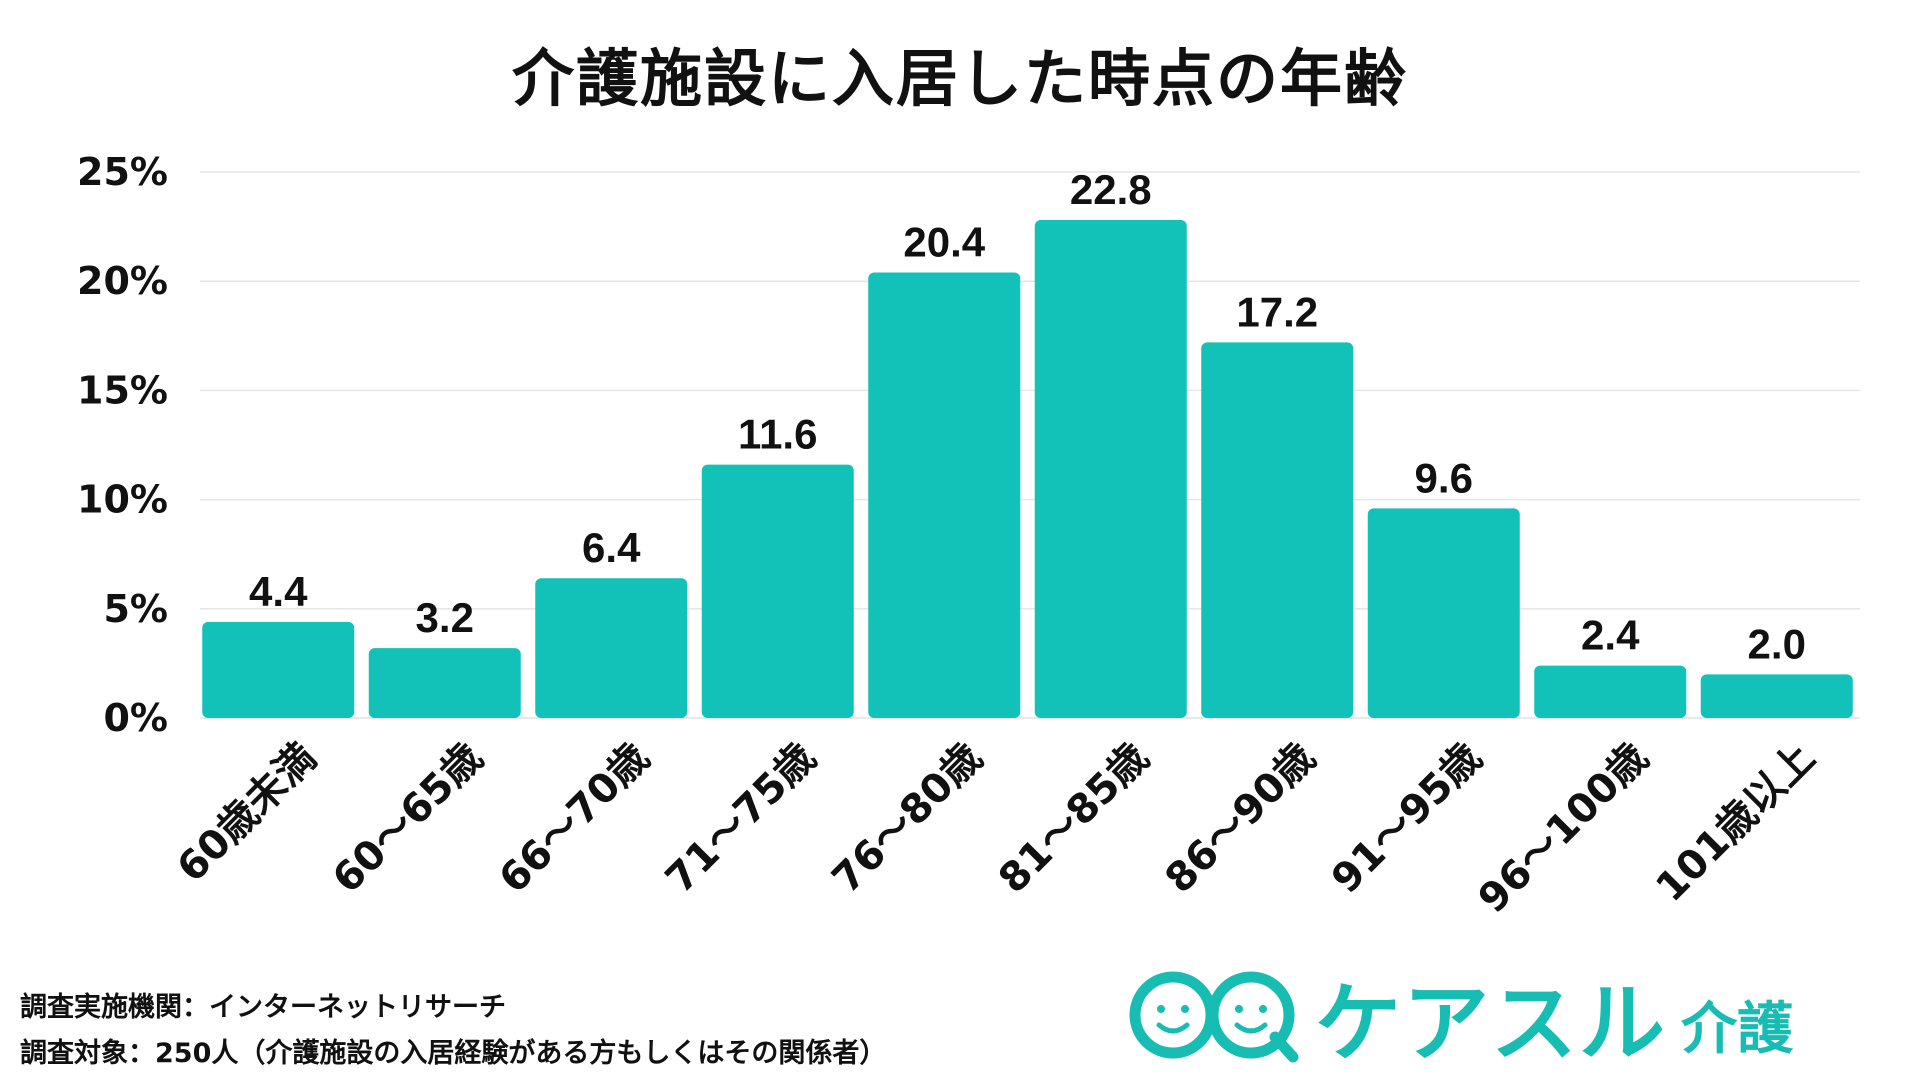 This screenshot has width=1920, height=1080. What do you see at coordinates (1737, 1029) in the screenshot?
I see `brand-subtitle: 介護` at bounding box center [1737, 1029].